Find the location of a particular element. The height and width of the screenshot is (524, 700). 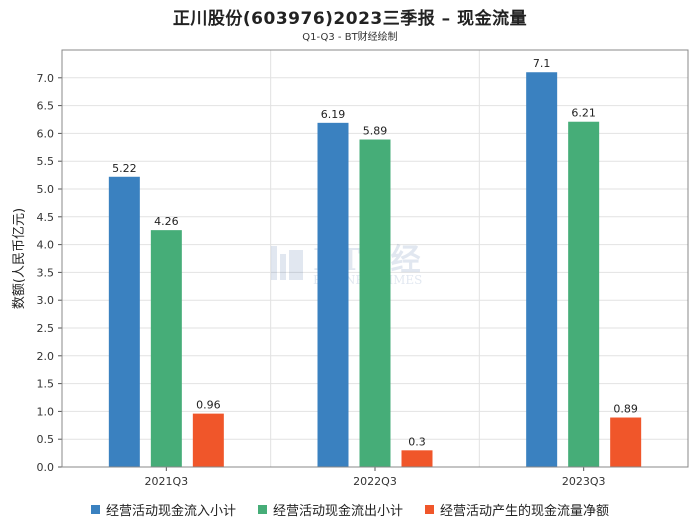

chart-subtitle: Q1-Q3 - BT财经绘制 is located at coordinates (350, 37).